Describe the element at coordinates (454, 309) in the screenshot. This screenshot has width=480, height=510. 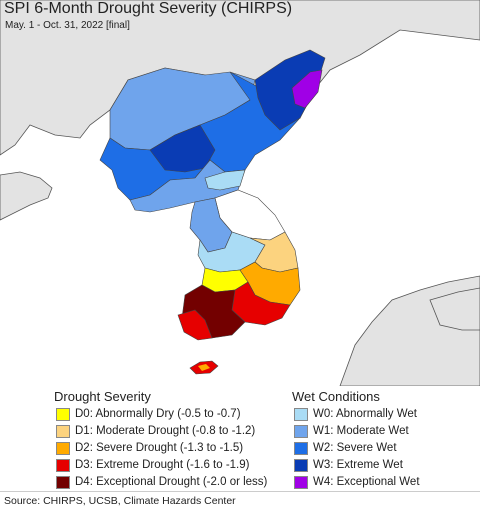
I see `land-japan-honshu` at that location.